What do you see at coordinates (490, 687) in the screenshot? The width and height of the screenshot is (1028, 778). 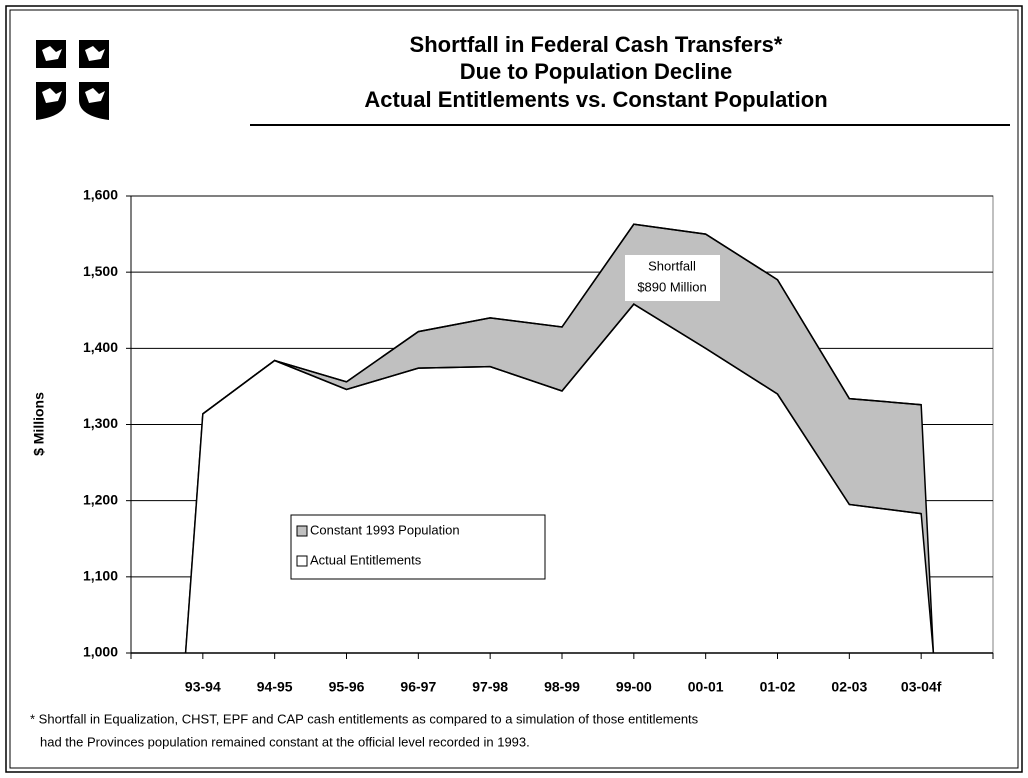 I see `x-tick-label: 97-98` at bounding box center [490, 687].